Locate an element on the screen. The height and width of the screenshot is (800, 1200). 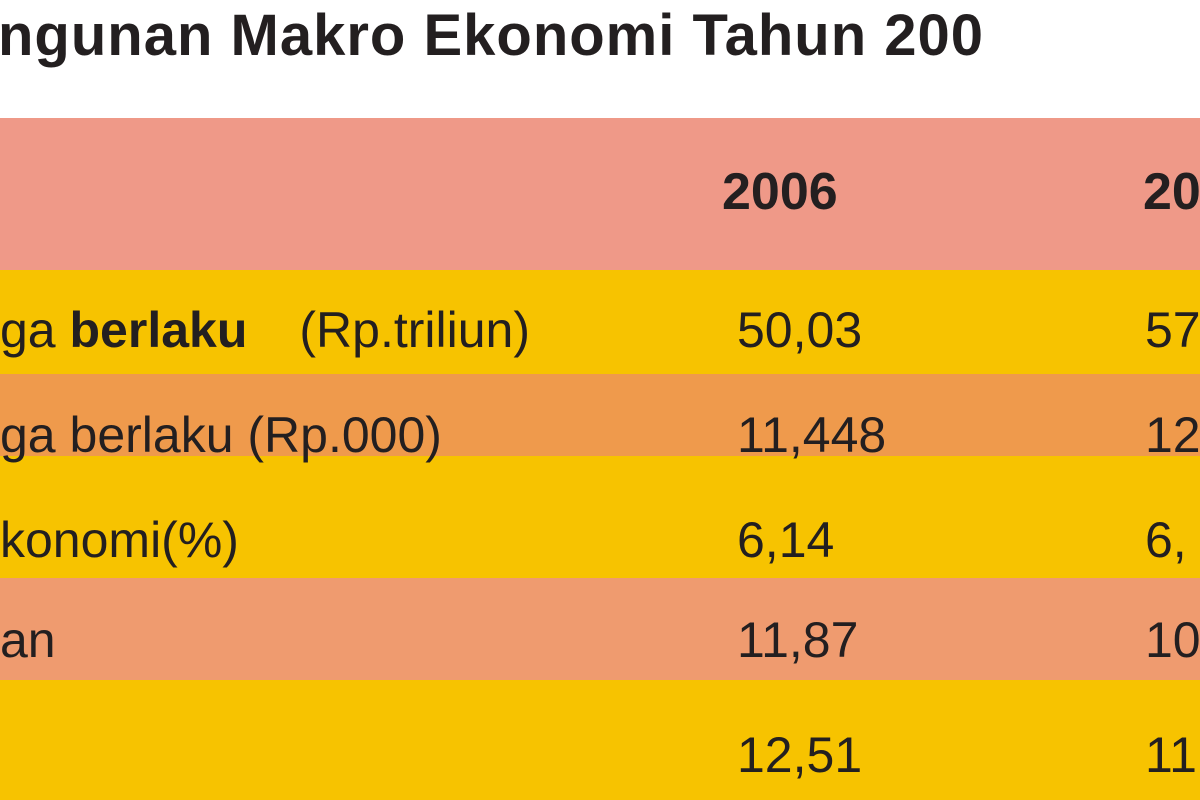
cell-value: 12 is located at coordinates (1172, 435).